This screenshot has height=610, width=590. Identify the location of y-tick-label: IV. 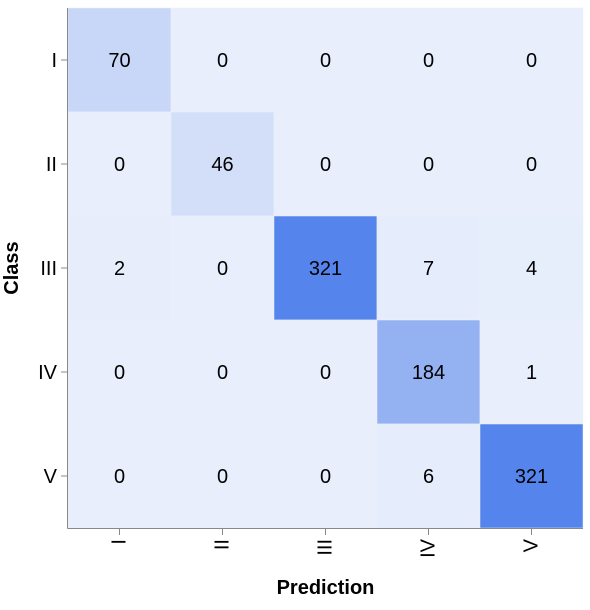
(48, 373).